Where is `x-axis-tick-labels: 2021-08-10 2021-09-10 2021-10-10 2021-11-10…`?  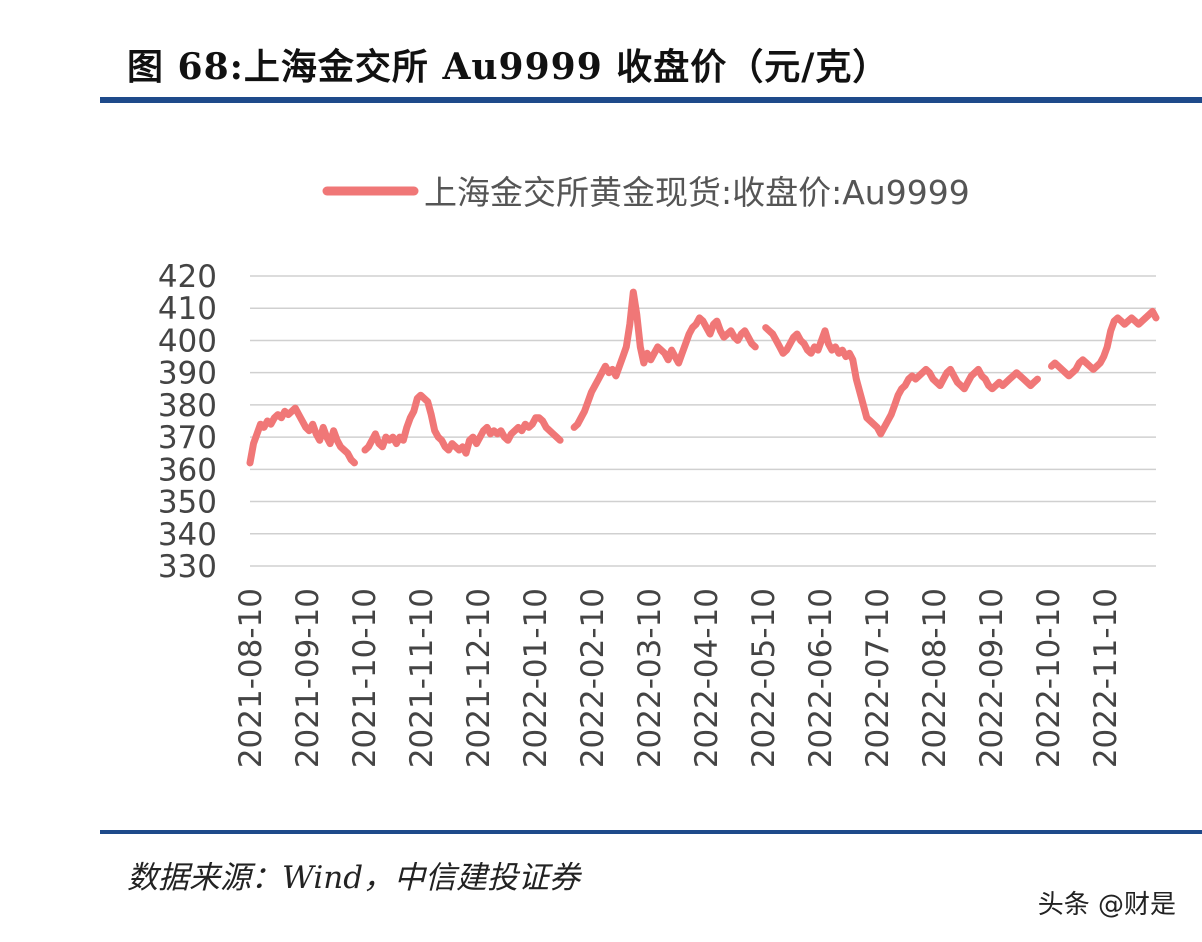 x-axis-tick-labels: 2021-08-10 2021-09-10 2021-10-10 2021-11-10… is located at coordinates (678, 678).